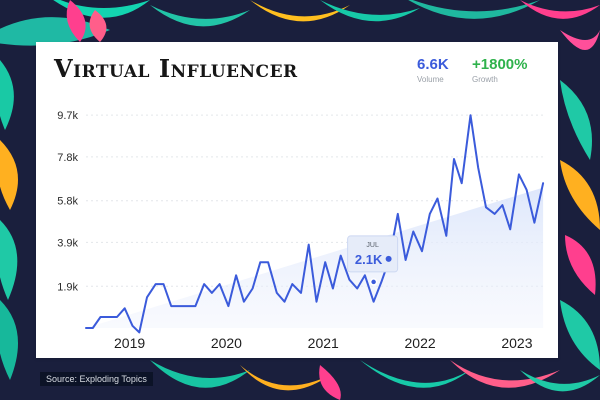  I want to click on page-title: Virtual Influencer, so click(176, 68).